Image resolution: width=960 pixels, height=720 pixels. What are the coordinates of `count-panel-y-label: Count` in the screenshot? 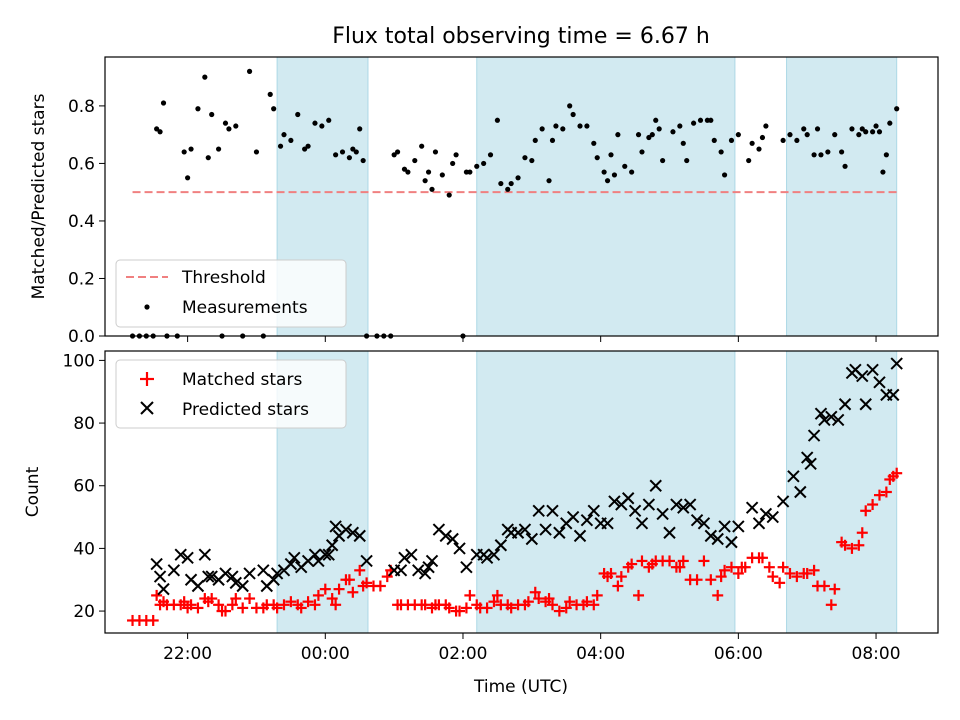 It's located at (33, 491).